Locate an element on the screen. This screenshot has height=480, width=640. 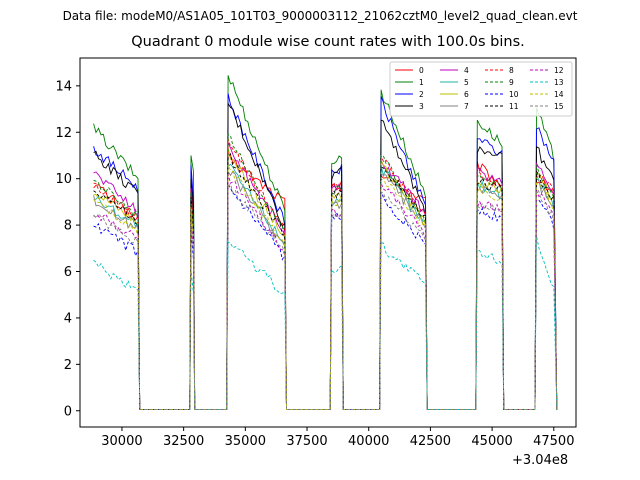
legend-label-14: 14 is located at coordinates (559, 94).